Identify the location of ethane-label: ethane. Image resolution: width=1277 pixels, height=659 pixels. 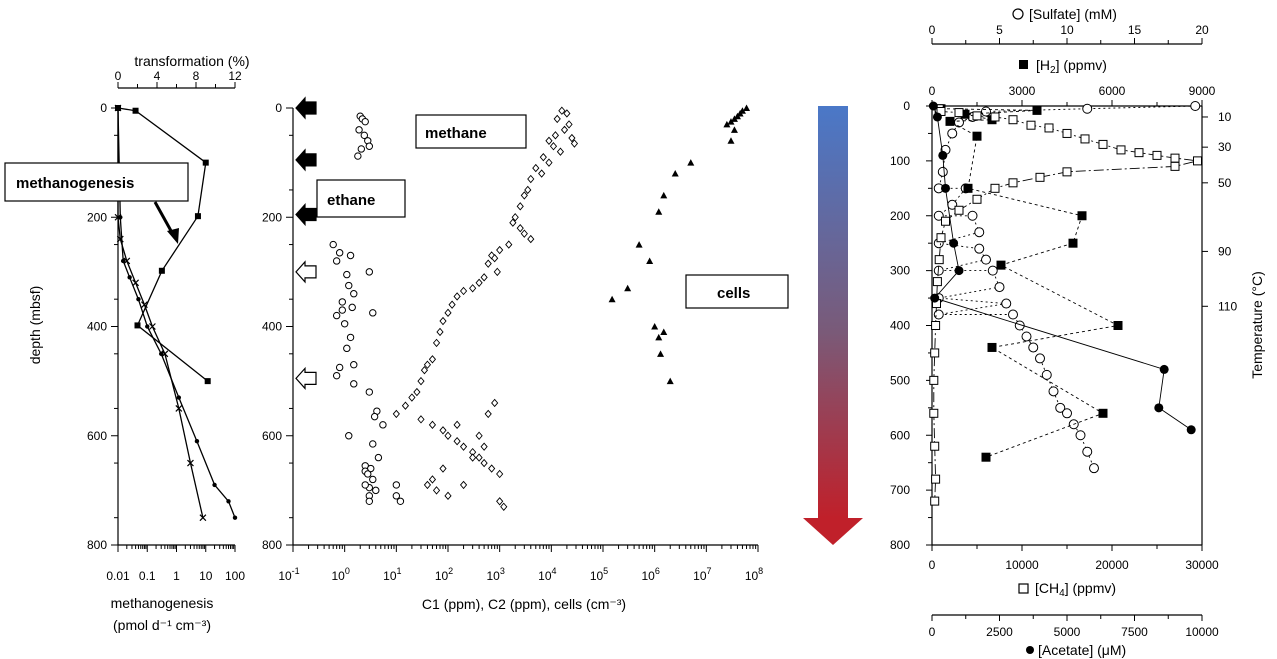
(351, 200).